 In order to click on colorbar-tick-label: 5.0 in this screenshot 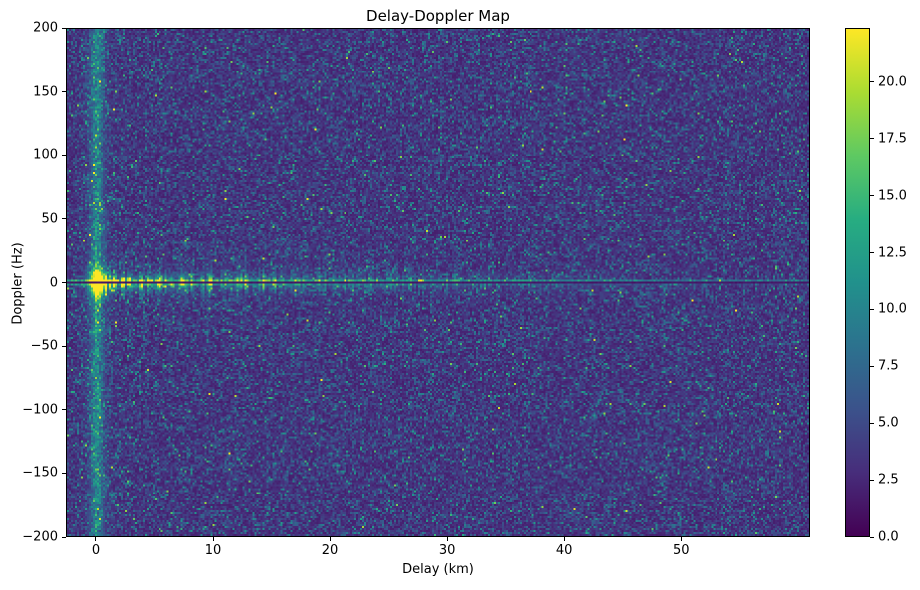, I will do `click(888, 423)`.